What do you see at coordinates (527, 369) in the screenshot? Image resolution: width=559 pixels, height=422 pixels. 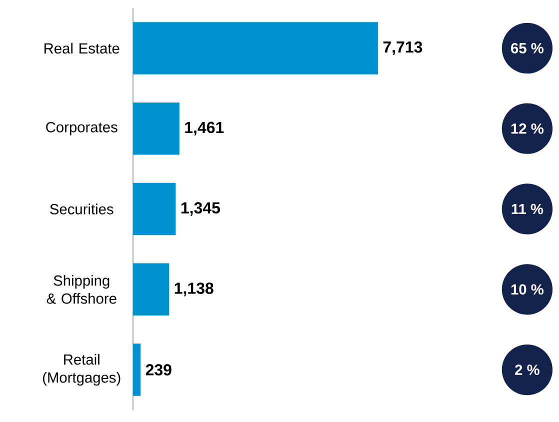 I see `text: 2 %` at bounding box center [527, 369].